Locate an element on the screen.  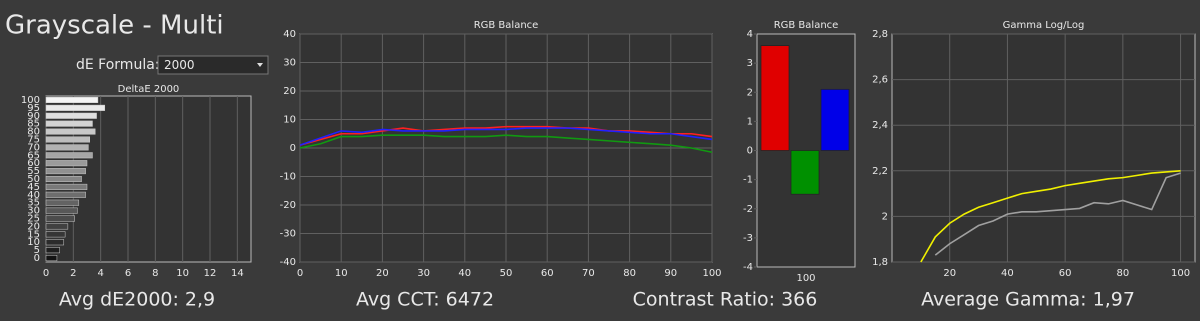
formula-dropdown is located at coordinates (213, 65).